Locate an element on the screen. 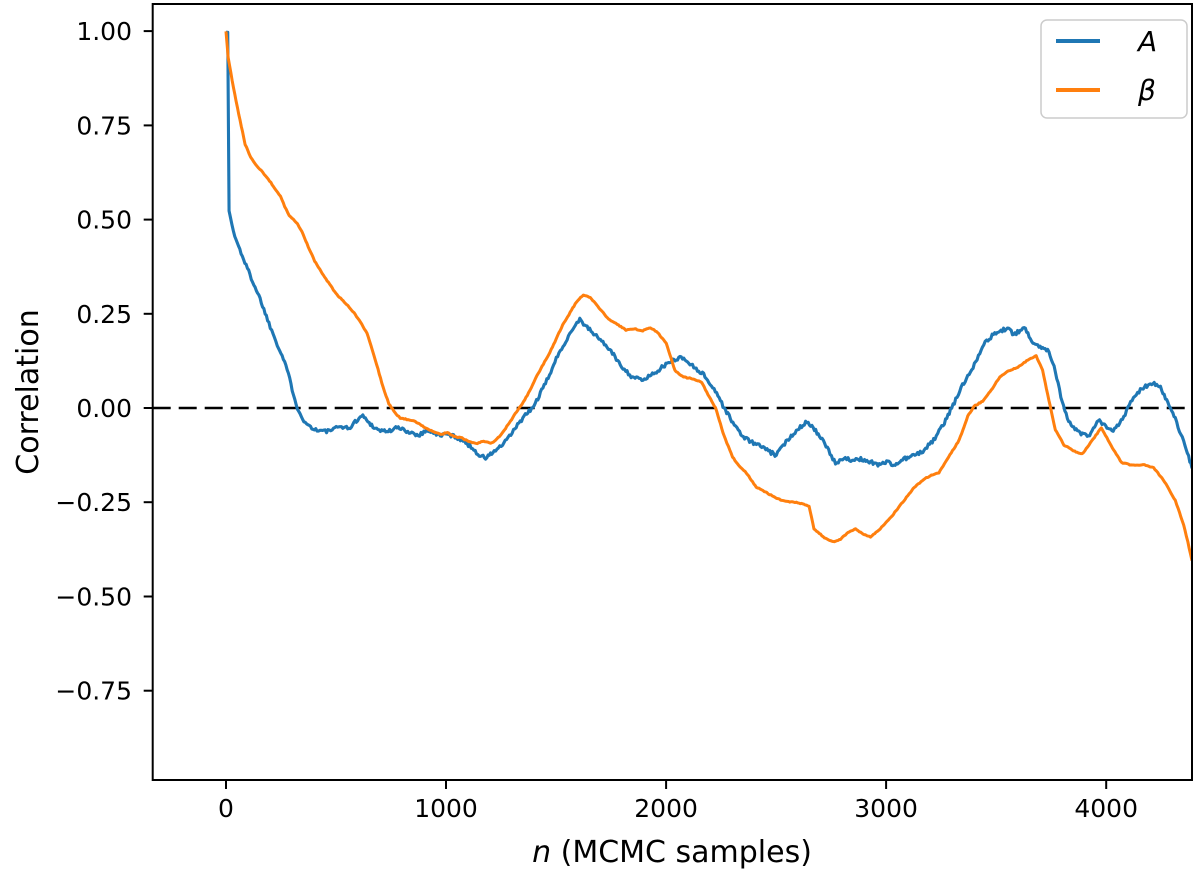  legend-box is located at coordinates (1114, 69).